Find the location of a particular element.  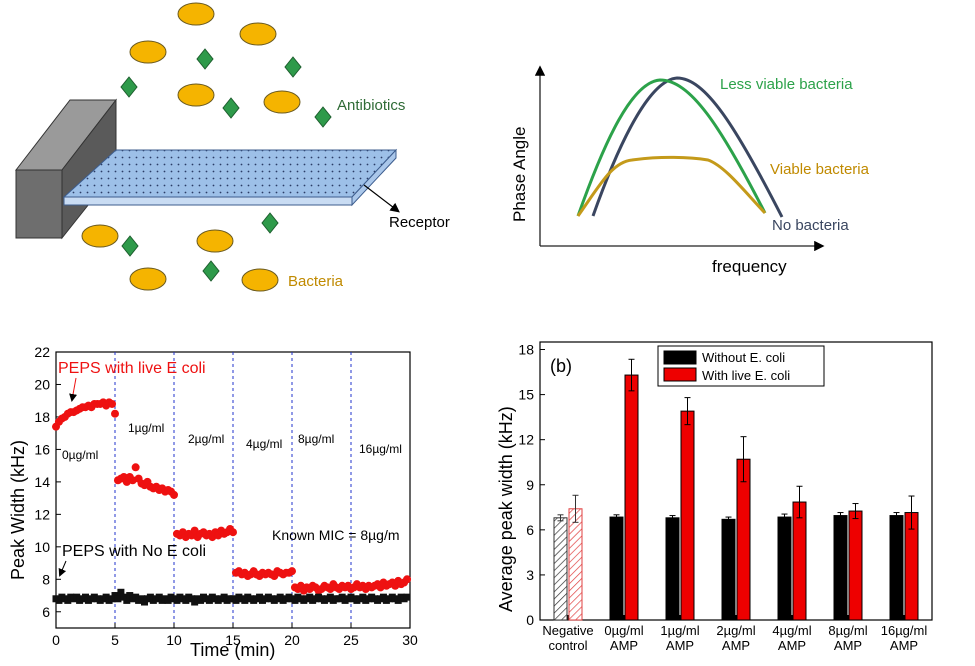

bar-panel-label: (b) is located at coordinates (561, 366).